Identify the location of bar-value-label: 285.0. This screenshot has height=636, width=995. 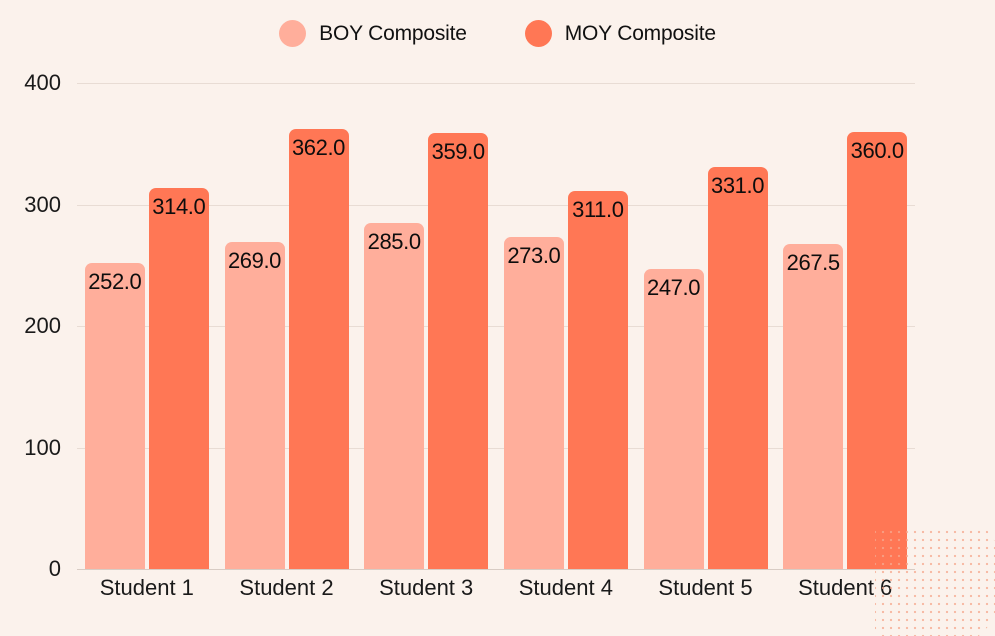
(394, 241).